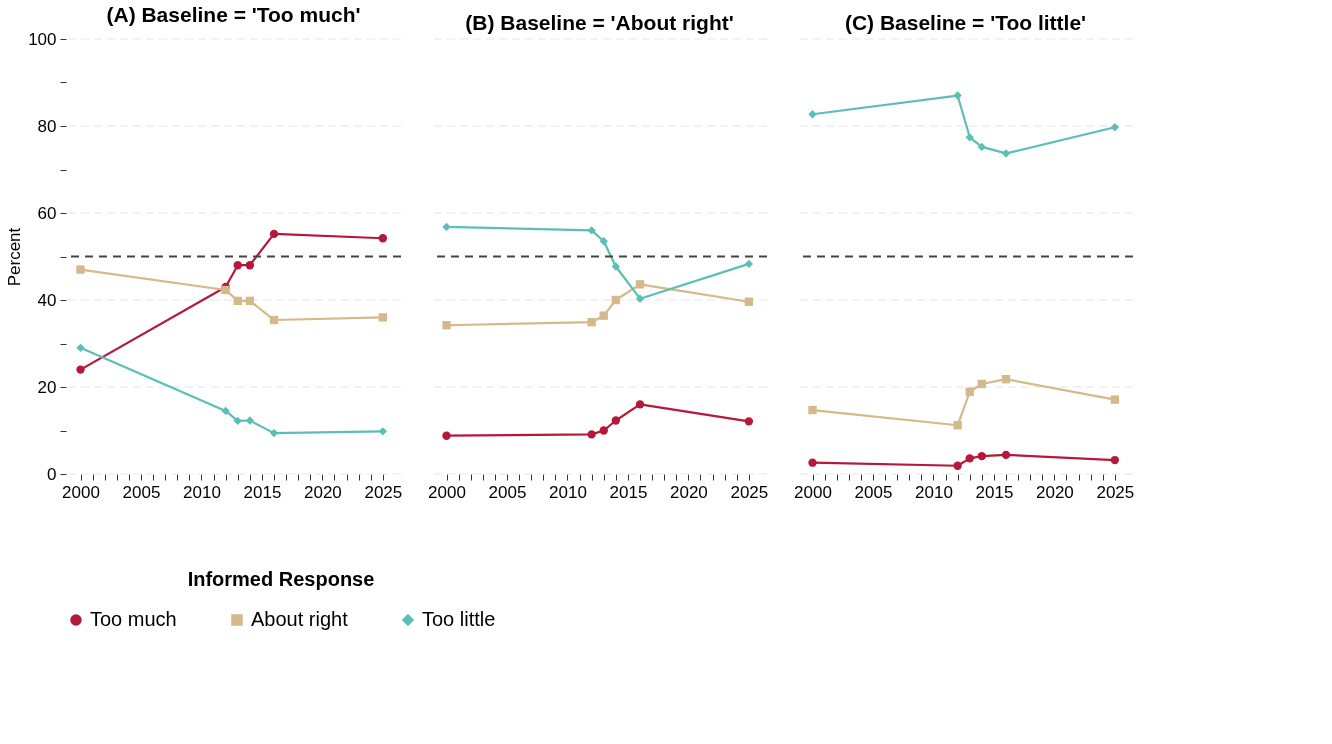  I want to click on chart-title: (A) Baseline = 'Too much', so click(233, 14).